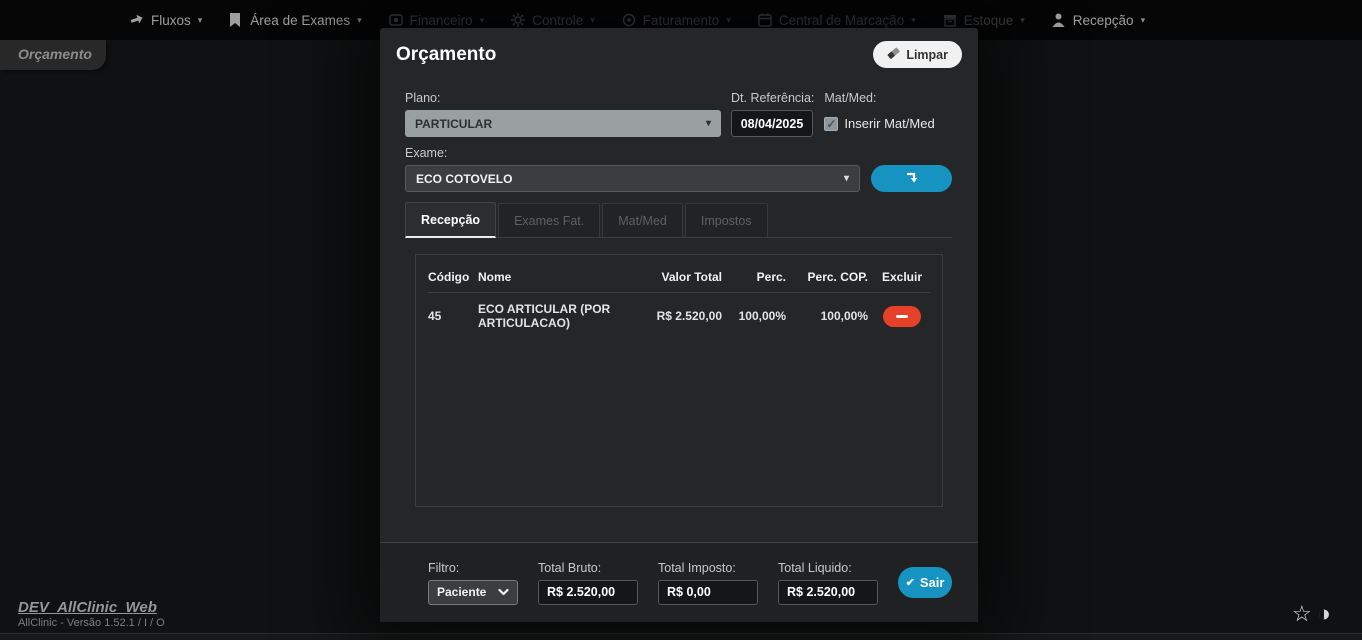 This screenshot has height=640, width=1362. I want to click on inserir-matmed-checkbox: ✓, so click(831, 123).